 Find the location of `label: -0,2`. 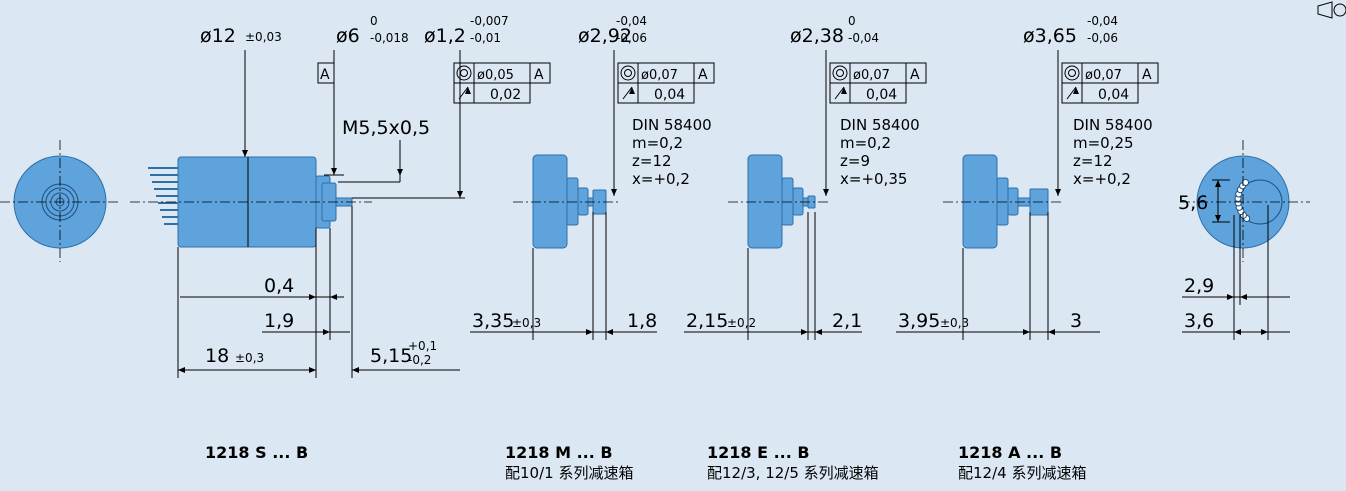

label: -0,2 is located at coordinates (419, 360).